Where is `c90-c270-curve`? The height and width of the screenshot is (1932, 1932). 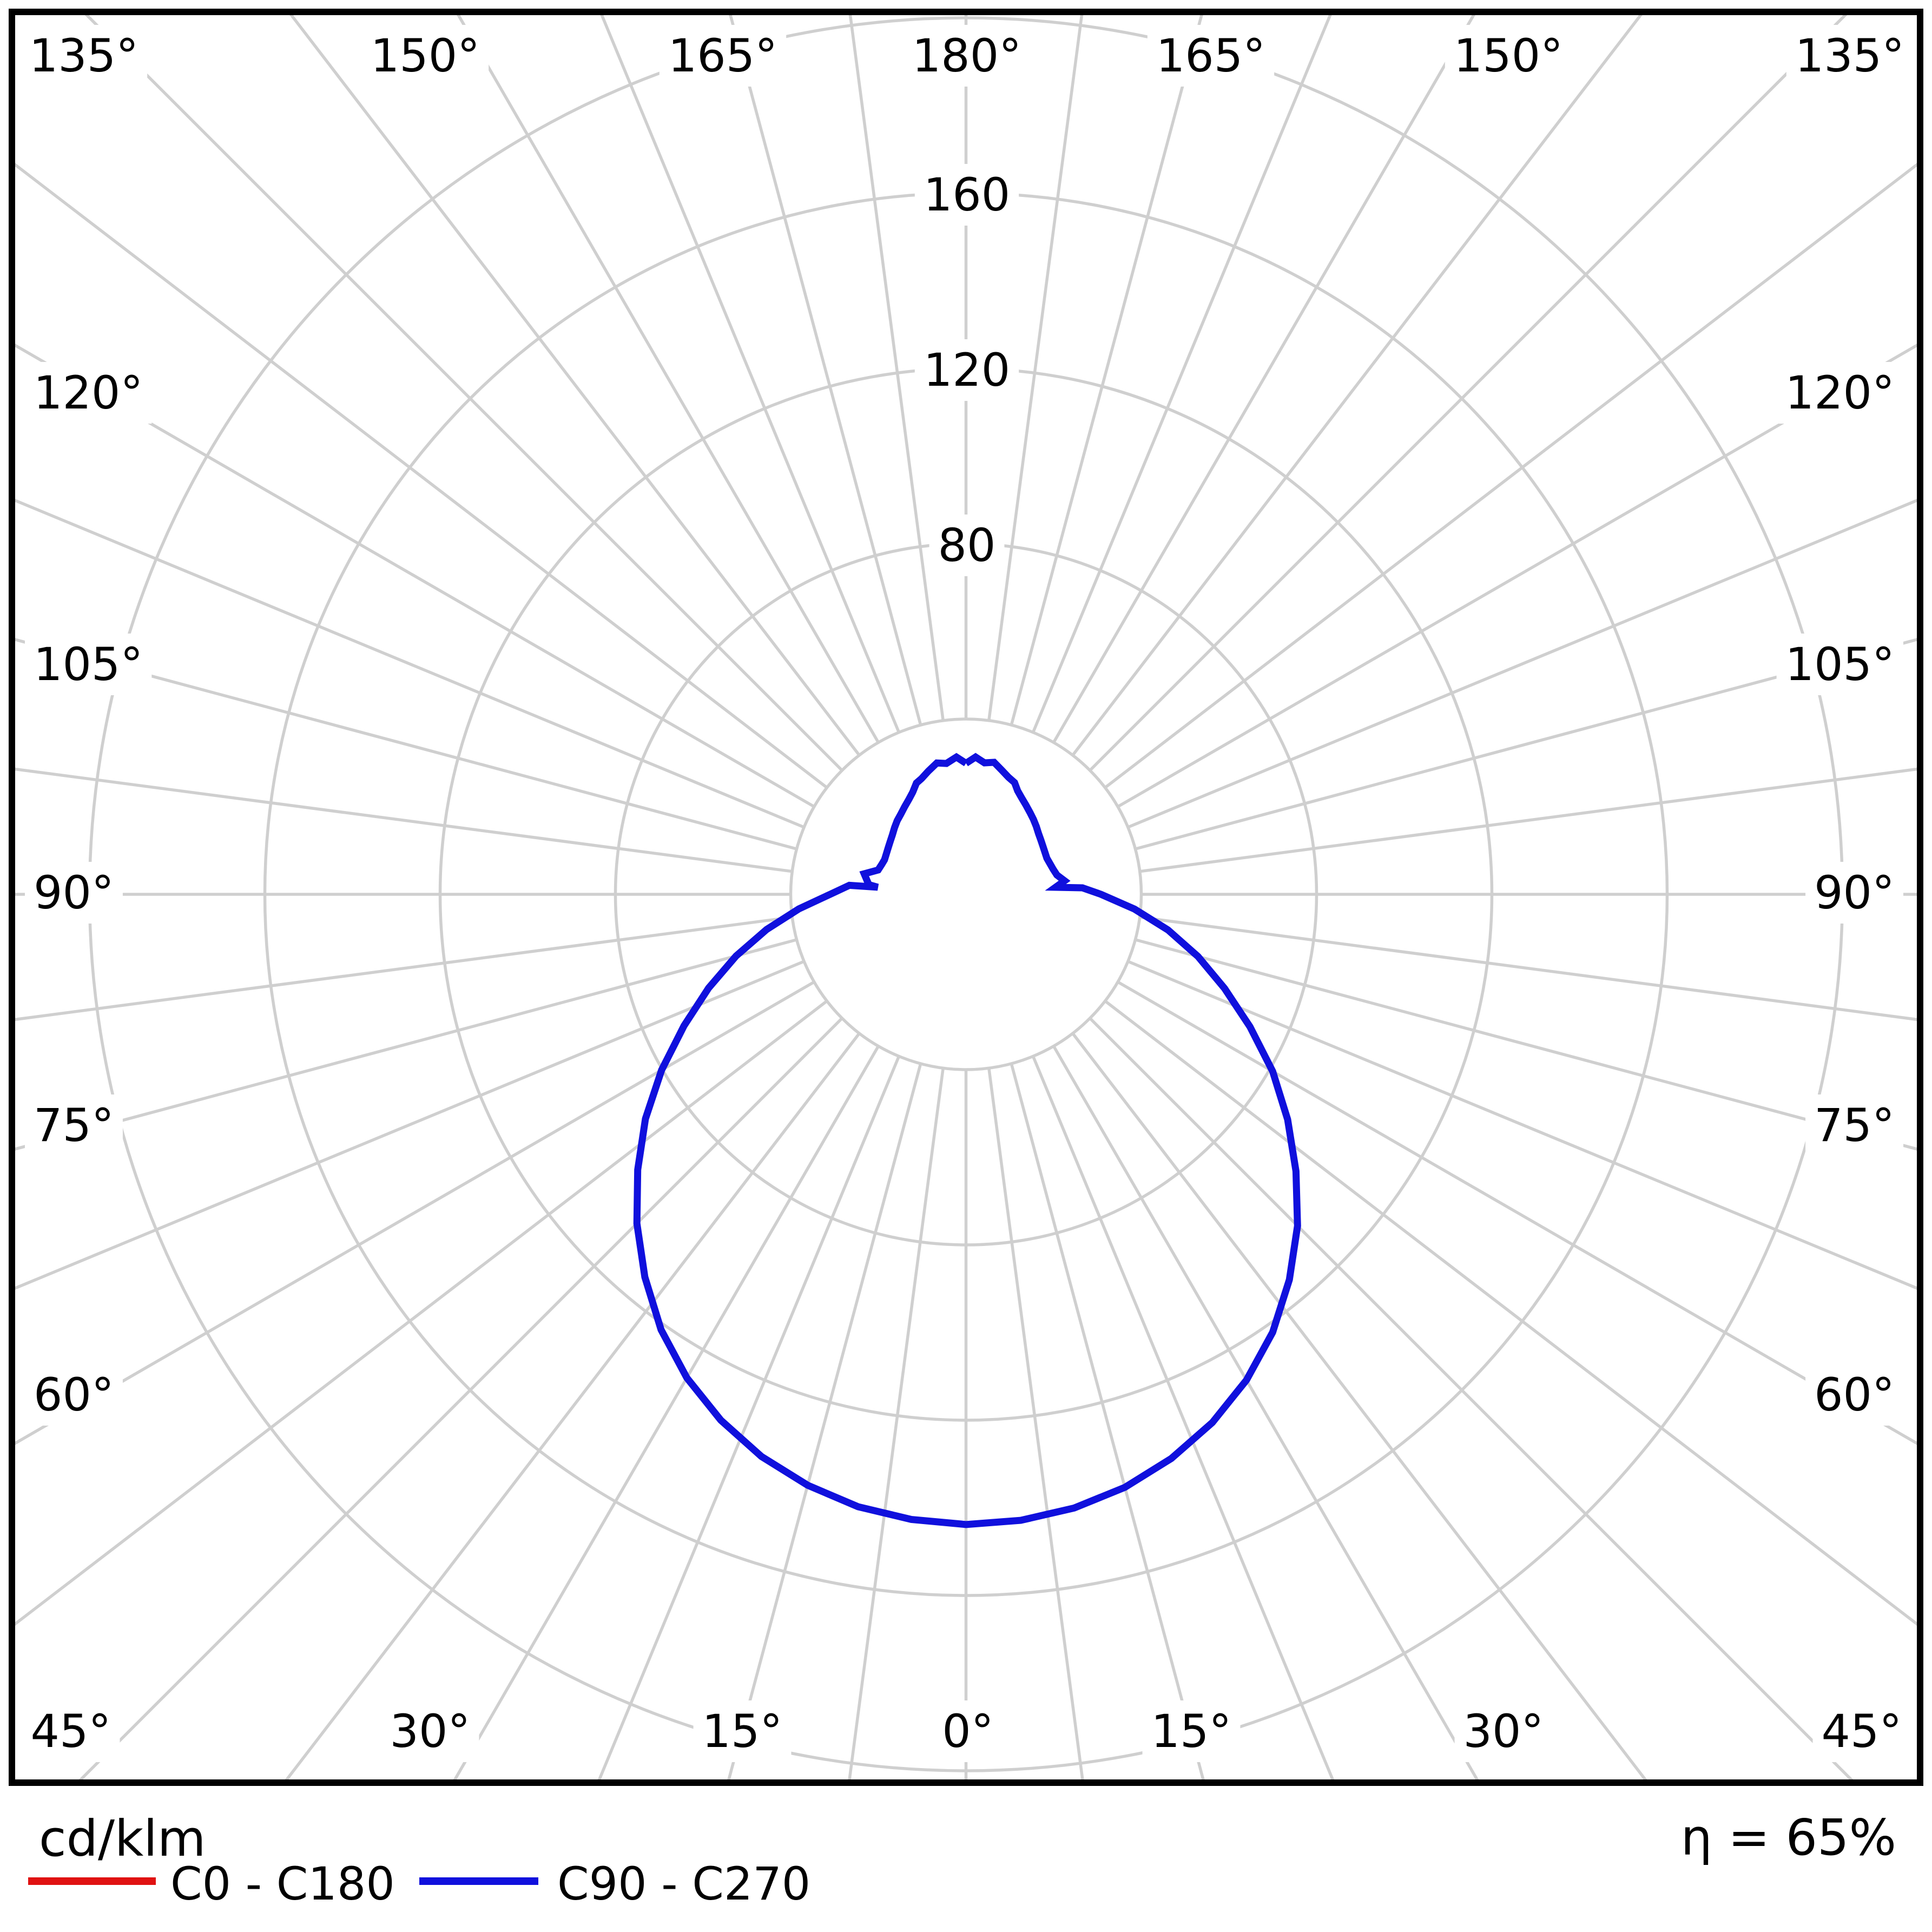
c90-c270-curve is located at coordinates (967, 1140).